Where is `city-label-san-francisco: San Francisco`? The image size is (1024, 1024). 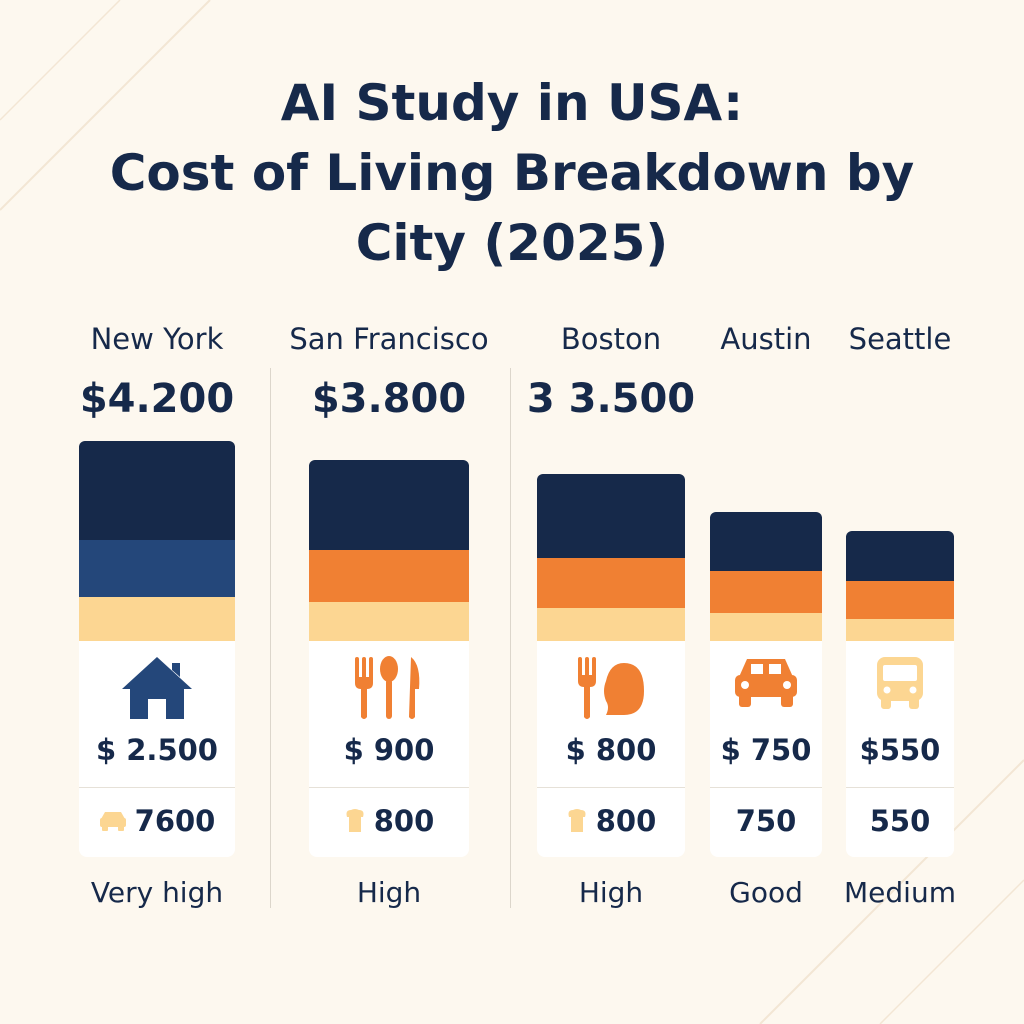 city-label-san-francisco: San Francisco is located at coordinates (389, 339).